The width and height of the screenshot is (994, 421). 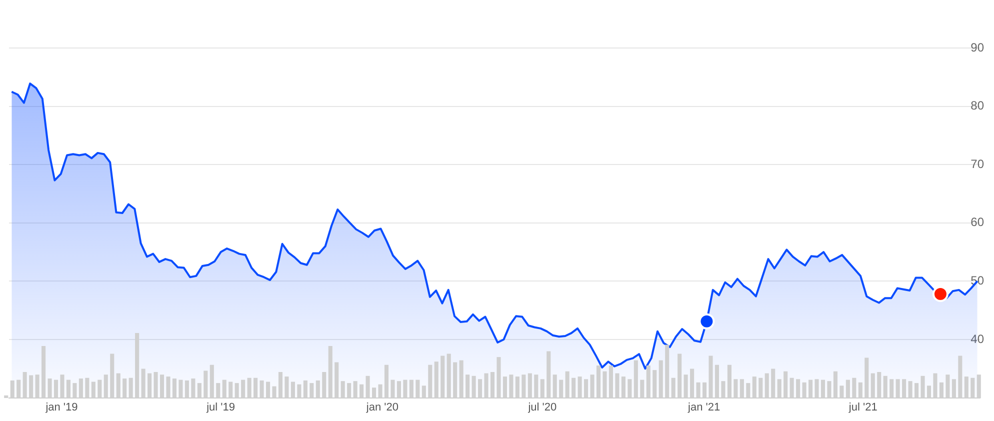 What do you see at coordinates (977, 222) in the screenshot?
I see `y-tick-label: 60` at bounding box center [977, 222].